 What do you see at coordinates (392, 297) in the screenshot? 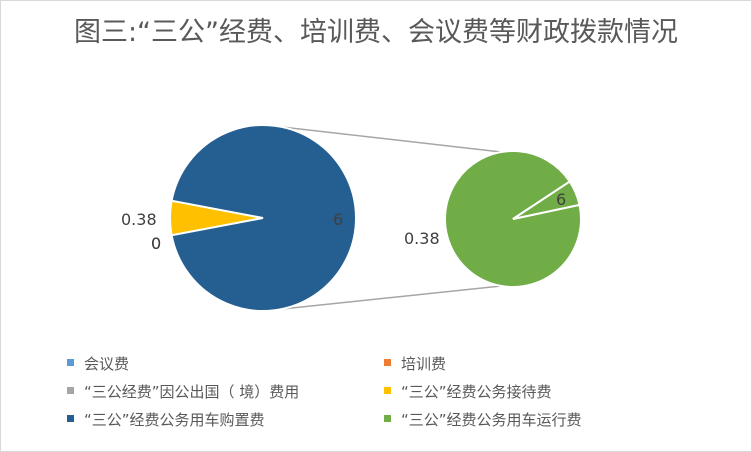
I see `connector-line-bottom` at bounding box center [392, 297].